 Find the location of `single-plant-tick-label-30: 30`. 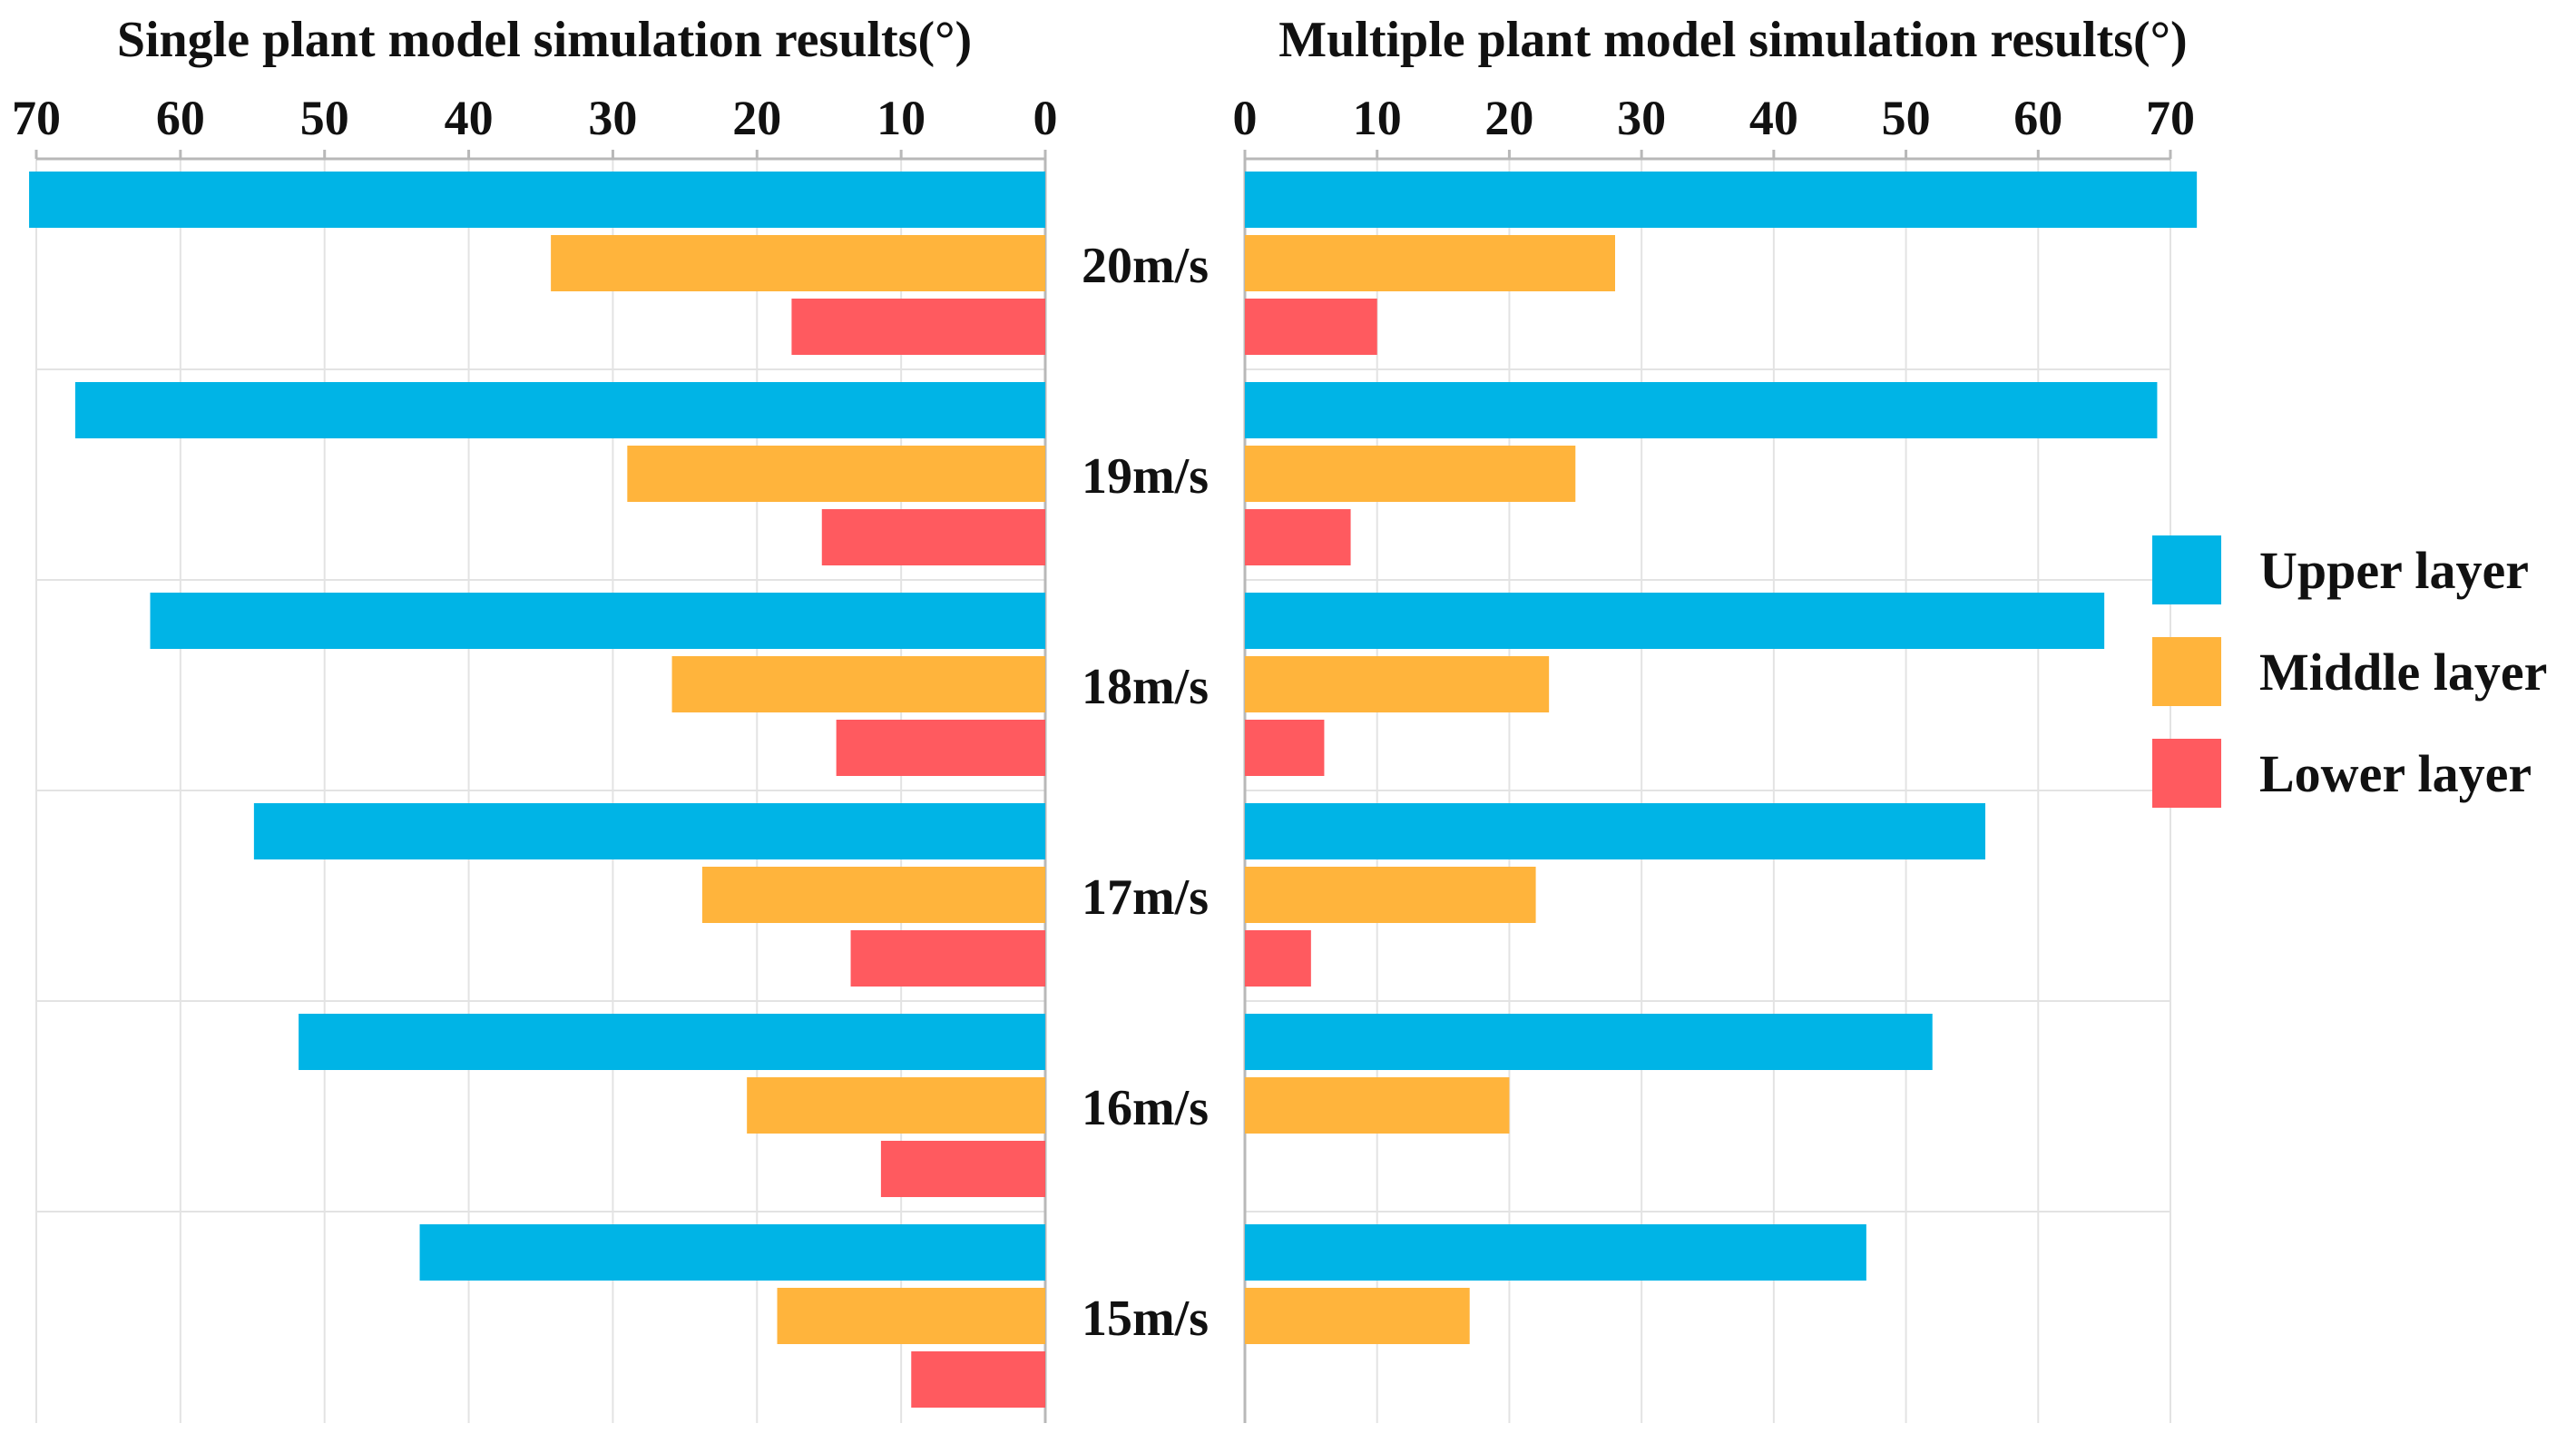

single-plant-tick-label-30: 30 is located at coordinates (612, 118).